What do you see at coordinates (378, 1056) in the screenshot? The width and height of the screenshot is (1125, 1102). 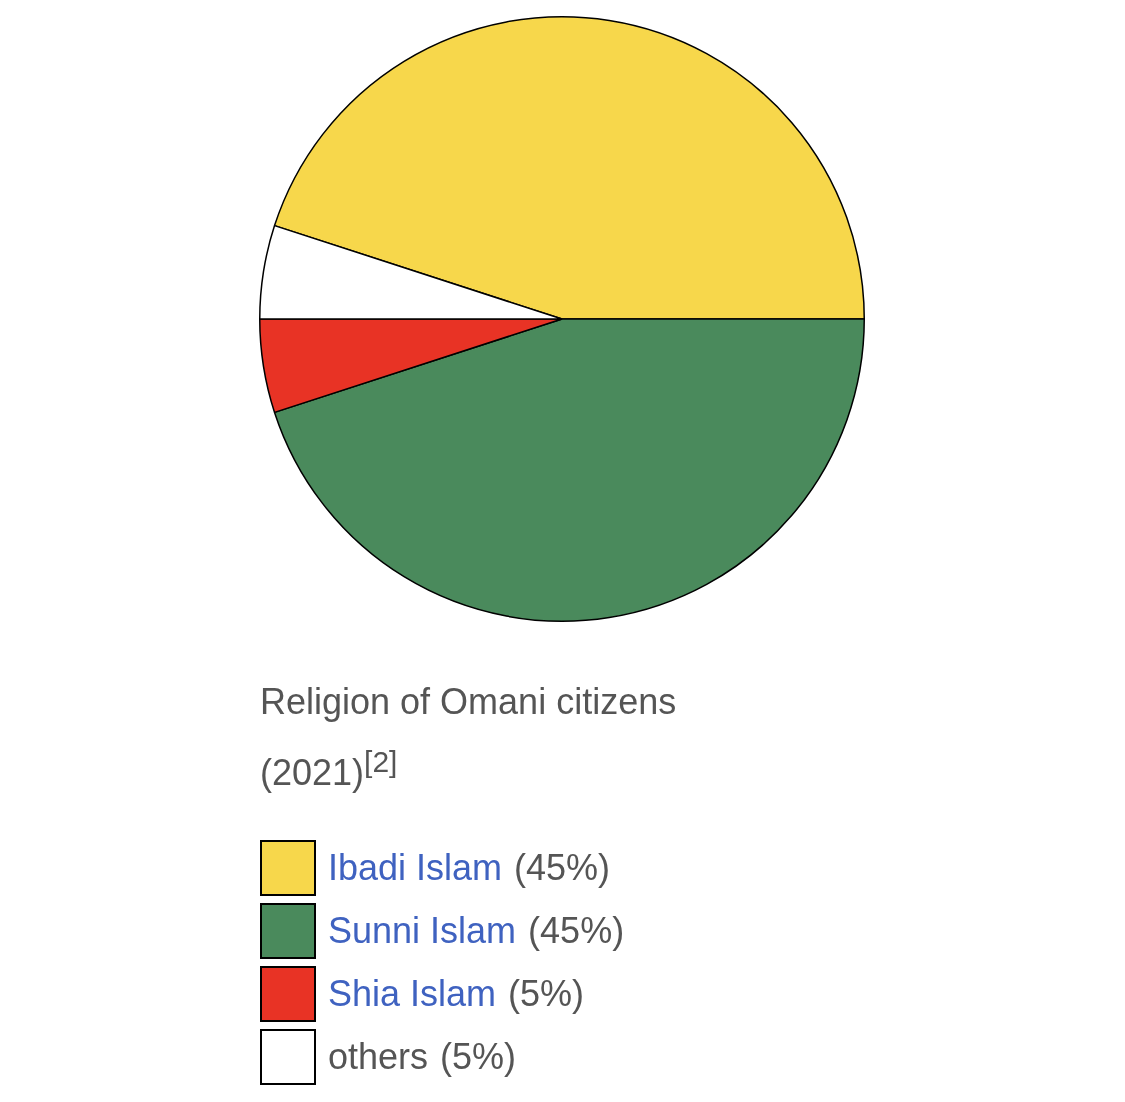 I see `legend-label: others` at bounding box center [378, 1056].